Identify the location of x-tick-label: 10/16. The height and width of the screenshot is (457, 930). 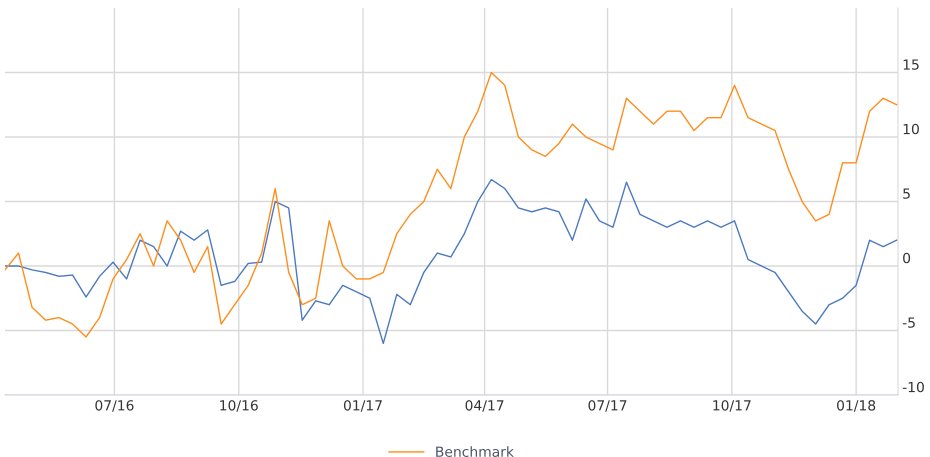
(239, 406).